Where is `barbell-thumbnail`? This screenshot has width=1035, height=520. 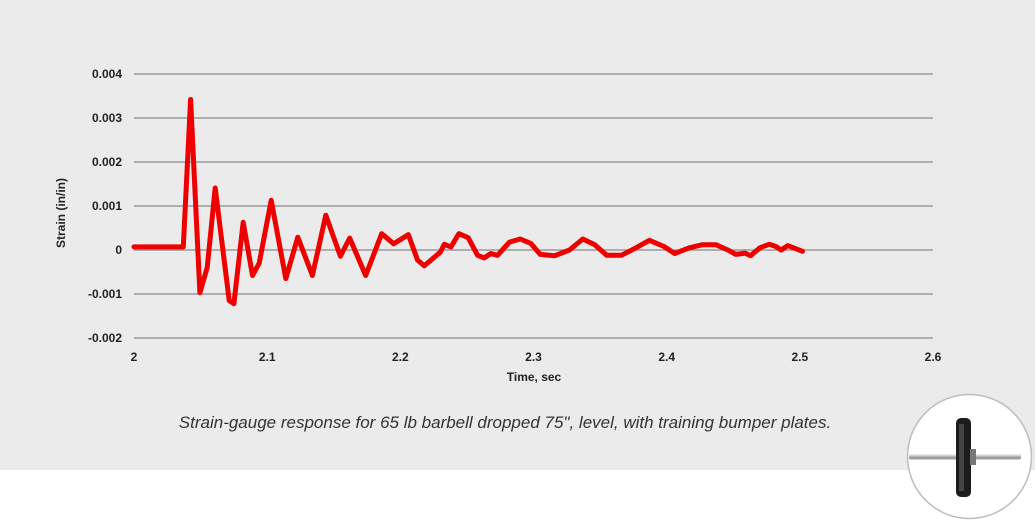 barbell-thumbnail is located at coordinates (969, 456).